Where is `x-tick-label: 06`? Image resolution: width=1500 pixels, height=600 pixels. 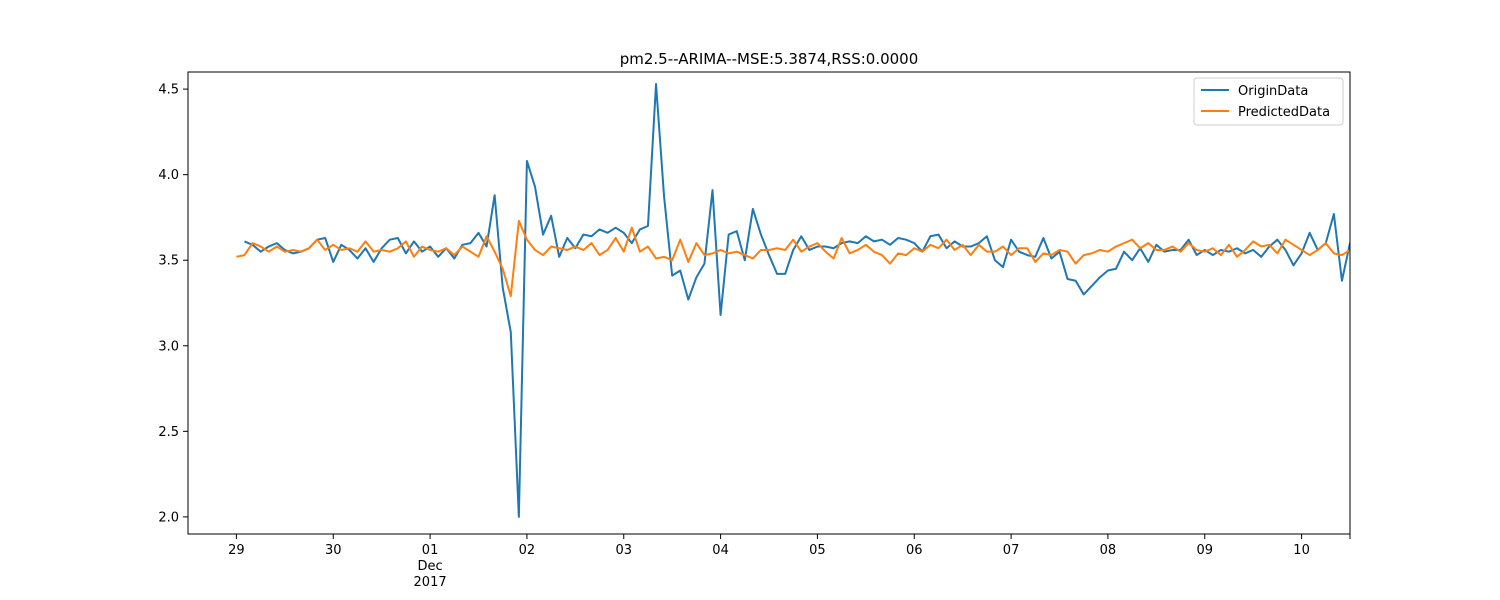
x-tick-label: 06 is located at coordinates (914, 550).